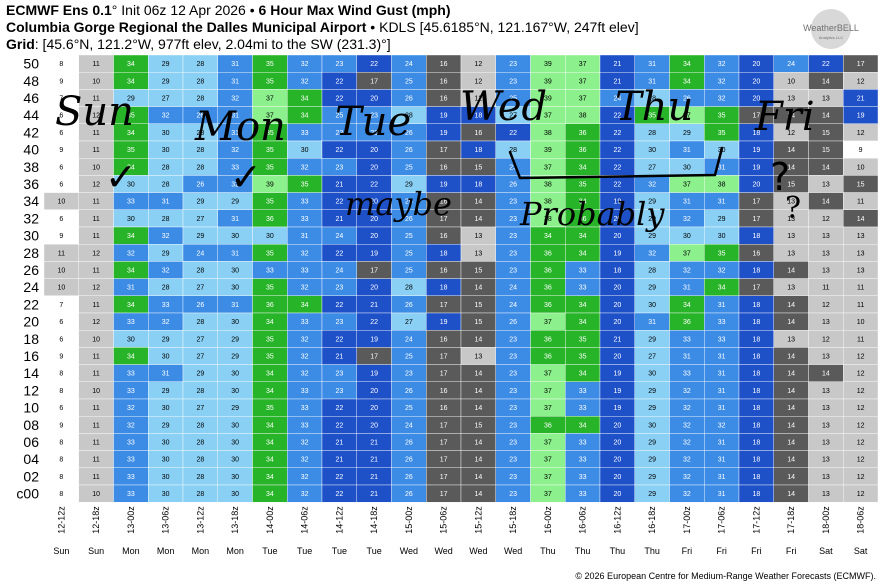  I want to click on x-tick-label: 13-18z, so click(235, 520).